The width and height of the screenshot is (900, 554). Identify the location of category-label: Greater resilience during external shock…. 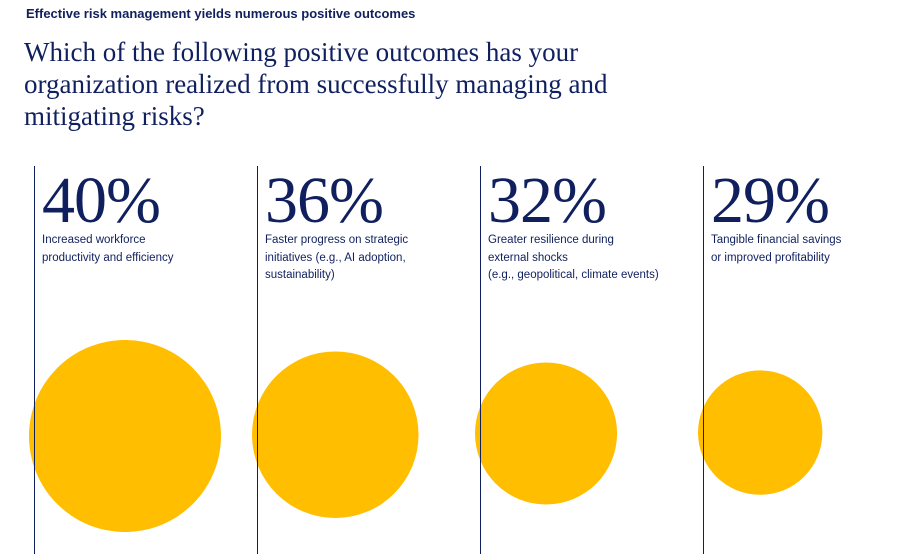
(573, 257).